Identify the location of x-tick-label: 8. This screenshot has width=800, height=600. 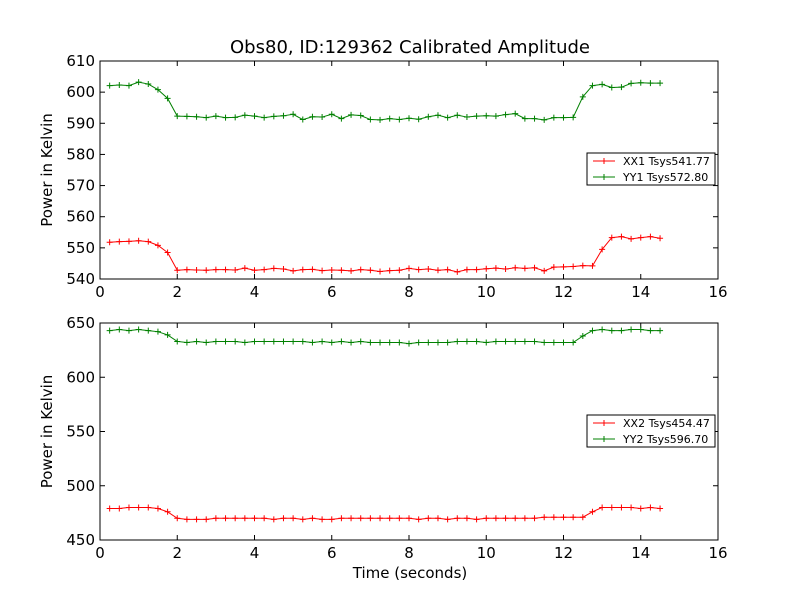
(409, 292).